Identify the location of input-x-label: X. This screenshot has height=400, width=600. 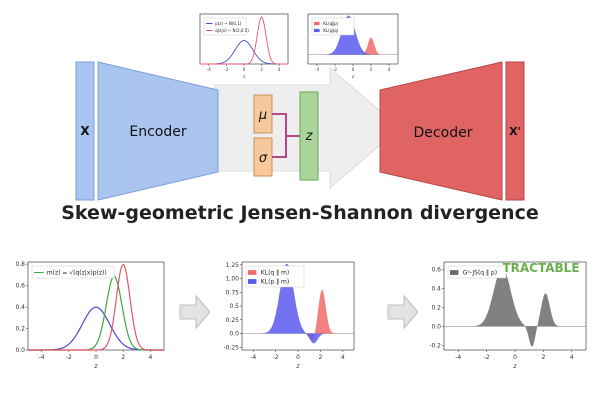
(85, 131).